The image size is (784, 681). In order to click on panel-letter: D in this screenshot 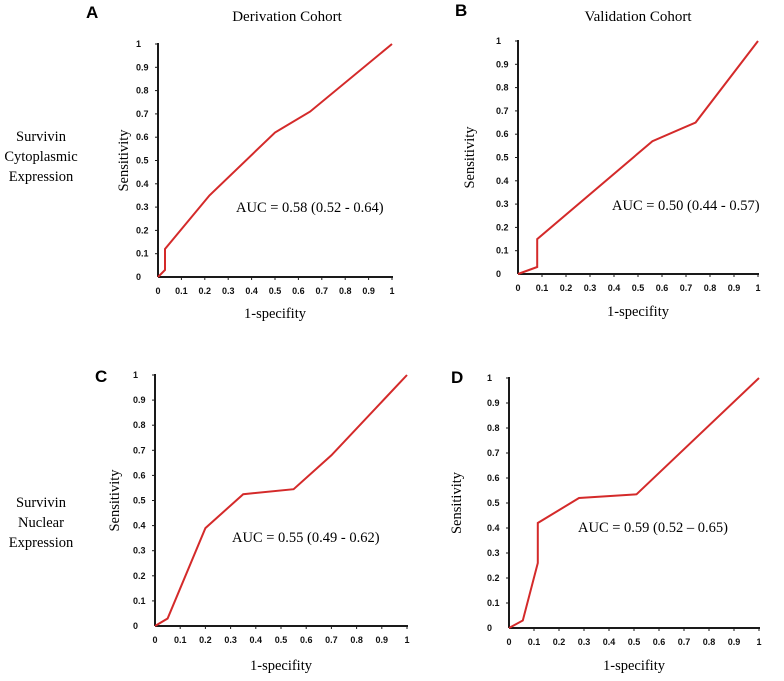, I will do `click(457, 377)`.